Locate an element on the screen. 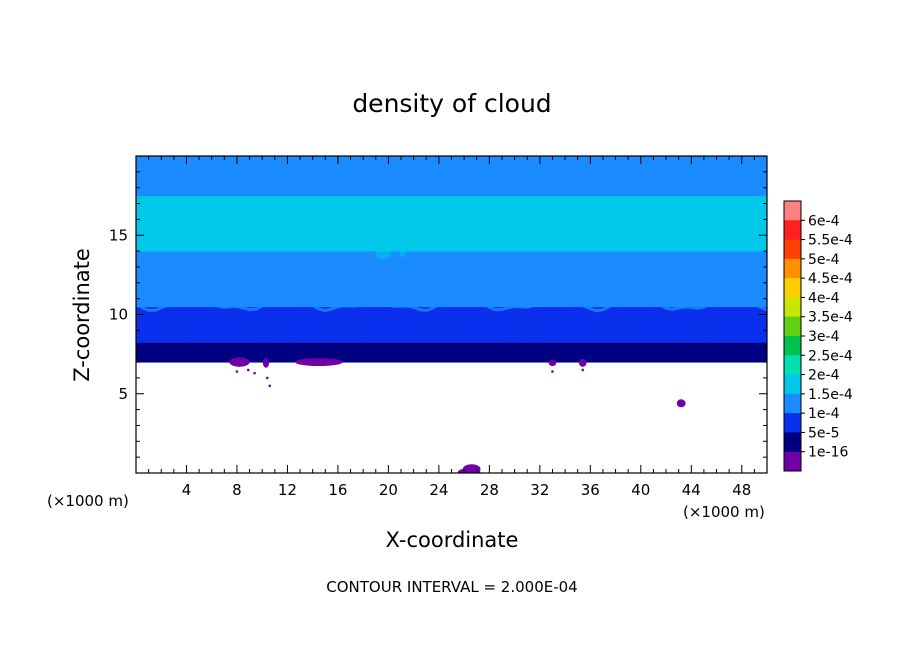  x-tick-label: 32 is located at coordinates (539, 490).